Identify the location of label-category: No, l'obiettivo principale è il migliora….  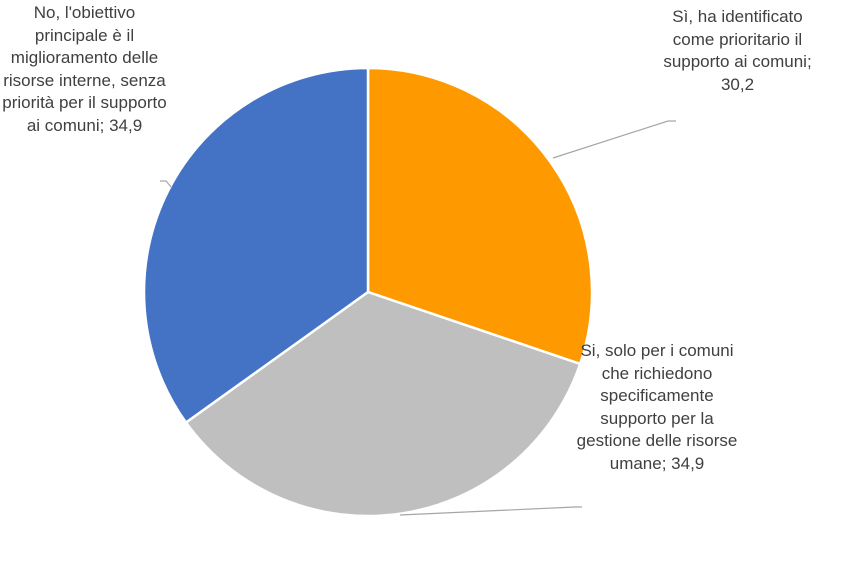
(84, 69).